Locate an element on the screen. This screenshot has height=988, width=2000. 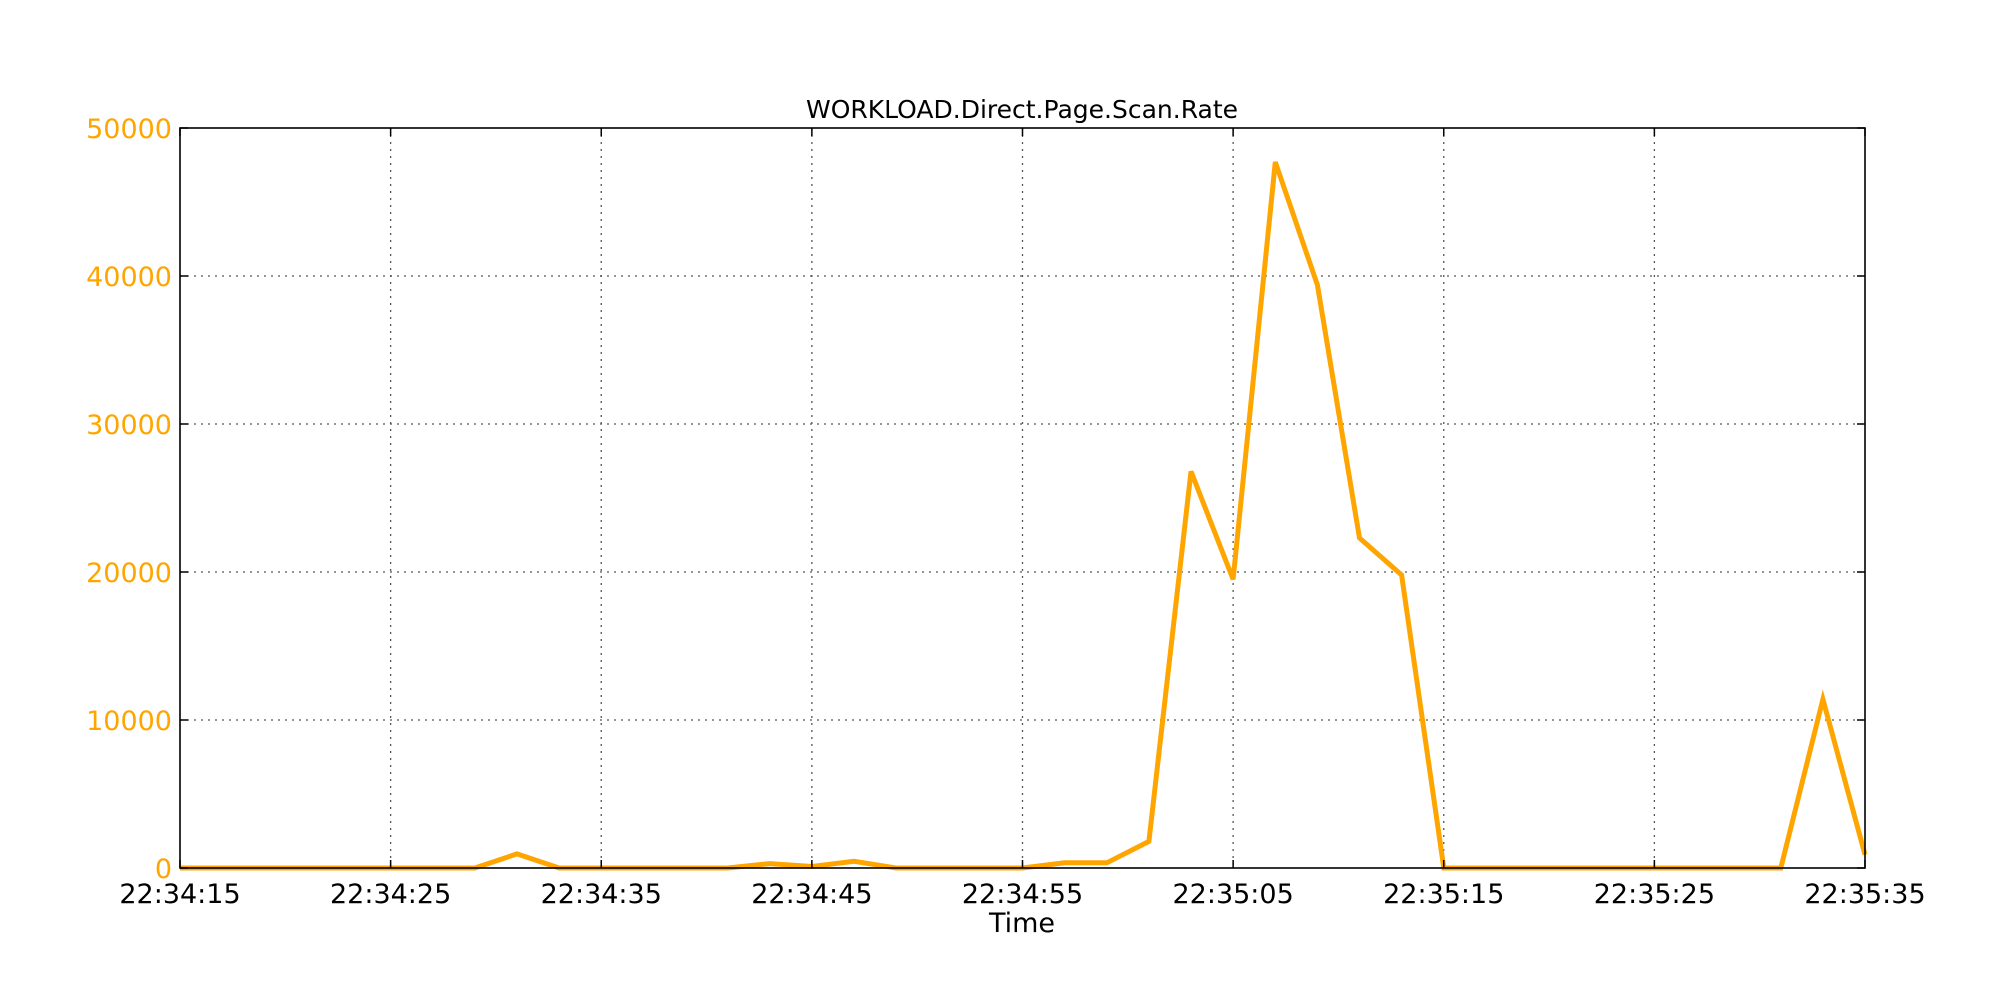
y-tick-label: 30000 is located at coordinates (129, 425).